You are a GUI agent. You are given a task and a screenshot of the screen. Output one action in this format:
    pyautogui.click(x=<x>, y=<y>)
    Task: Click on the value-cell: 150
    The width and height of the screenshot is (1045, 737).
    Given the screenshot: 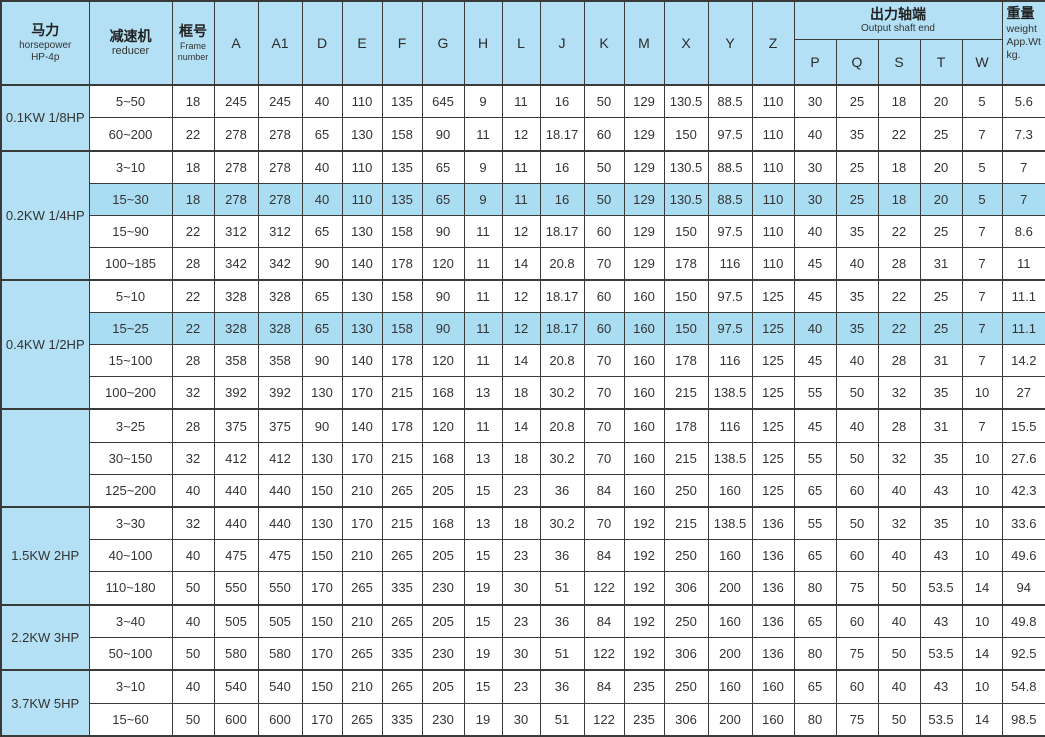 What is the action you would take?
    pyautogui.click(x=322, y=686)
    